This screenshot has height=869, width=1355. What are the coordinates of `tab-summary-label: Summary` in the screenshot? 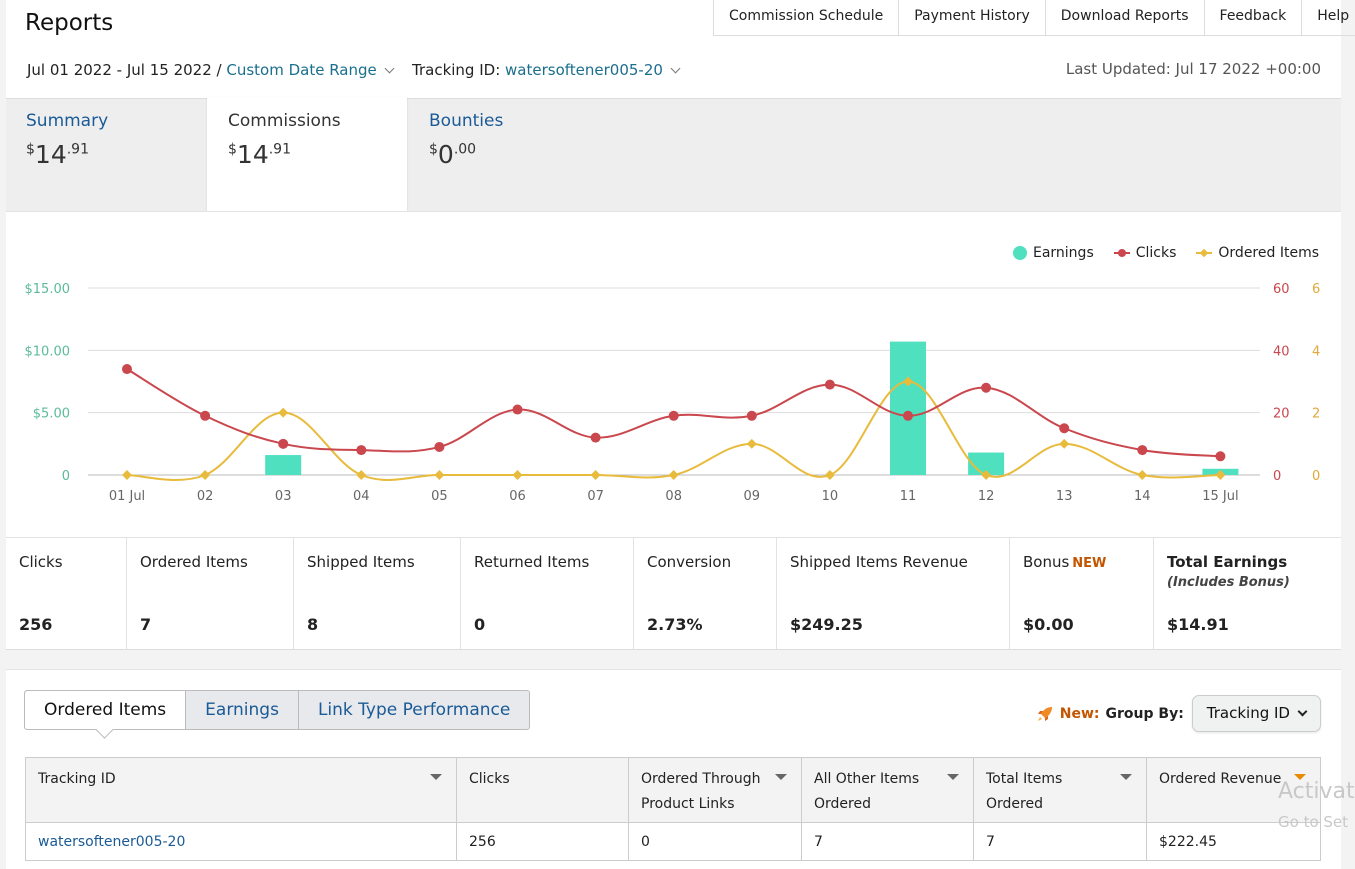 It's located at (67, 121).